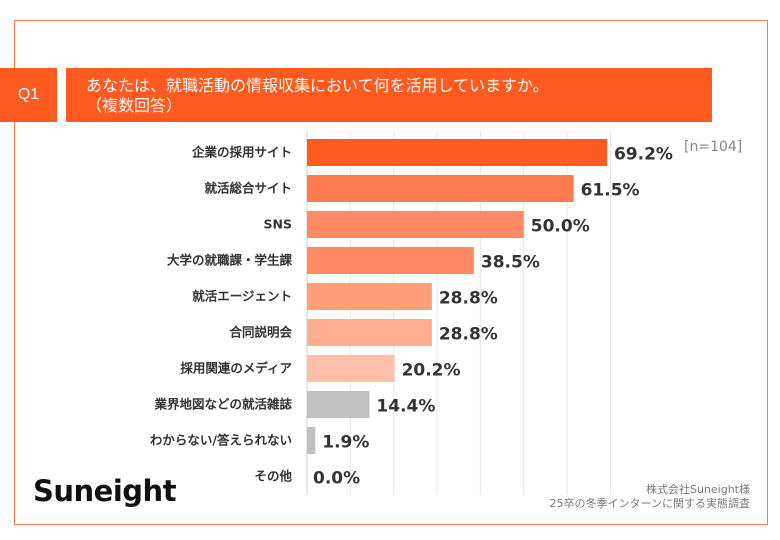 This screenshot has width=780, height=540. Describe the element at coordinates (345, 443) in the screenshot. I see `value-label: 1.9%` at that location.